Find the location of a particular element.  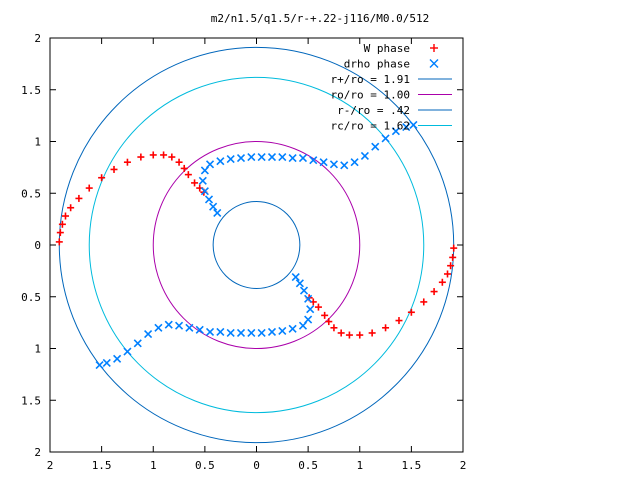

circle-line is located at coordinates (256, 245).